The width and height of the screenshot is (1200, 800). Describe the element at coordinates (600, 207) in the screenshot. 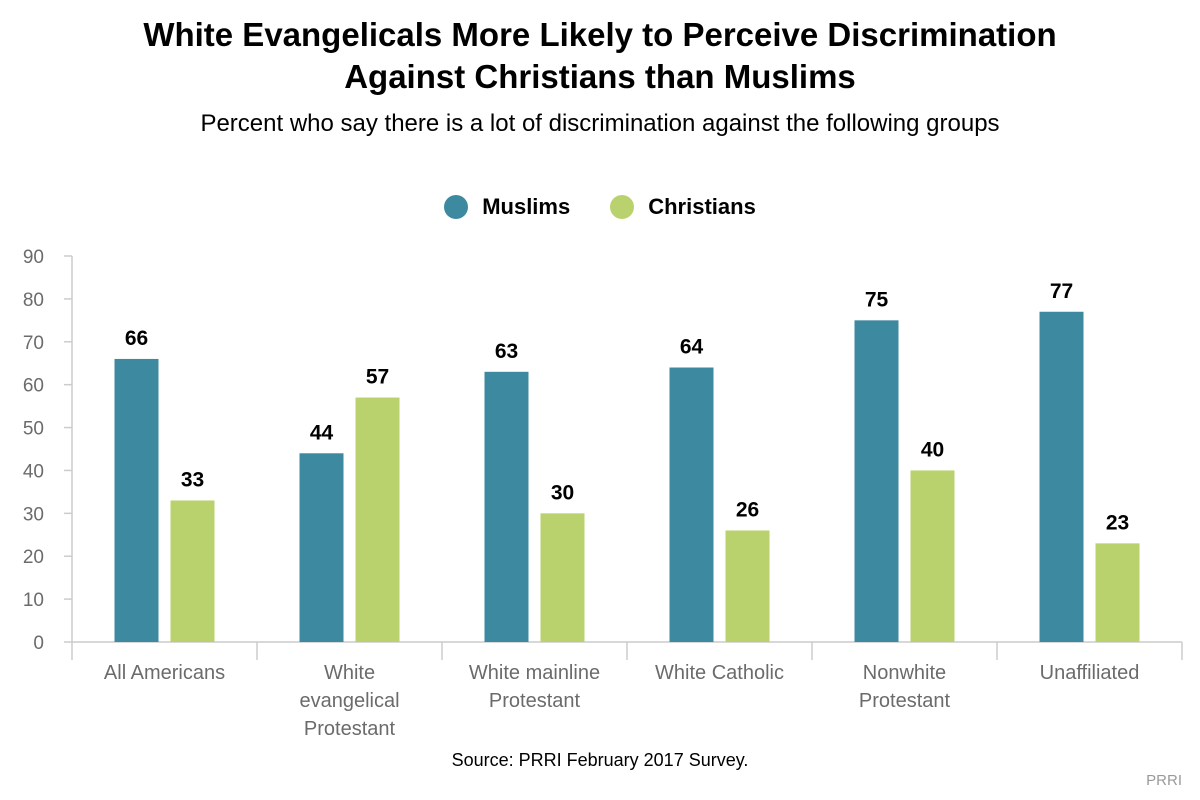

I see `chart-legend: Muslims Christians` at that location.